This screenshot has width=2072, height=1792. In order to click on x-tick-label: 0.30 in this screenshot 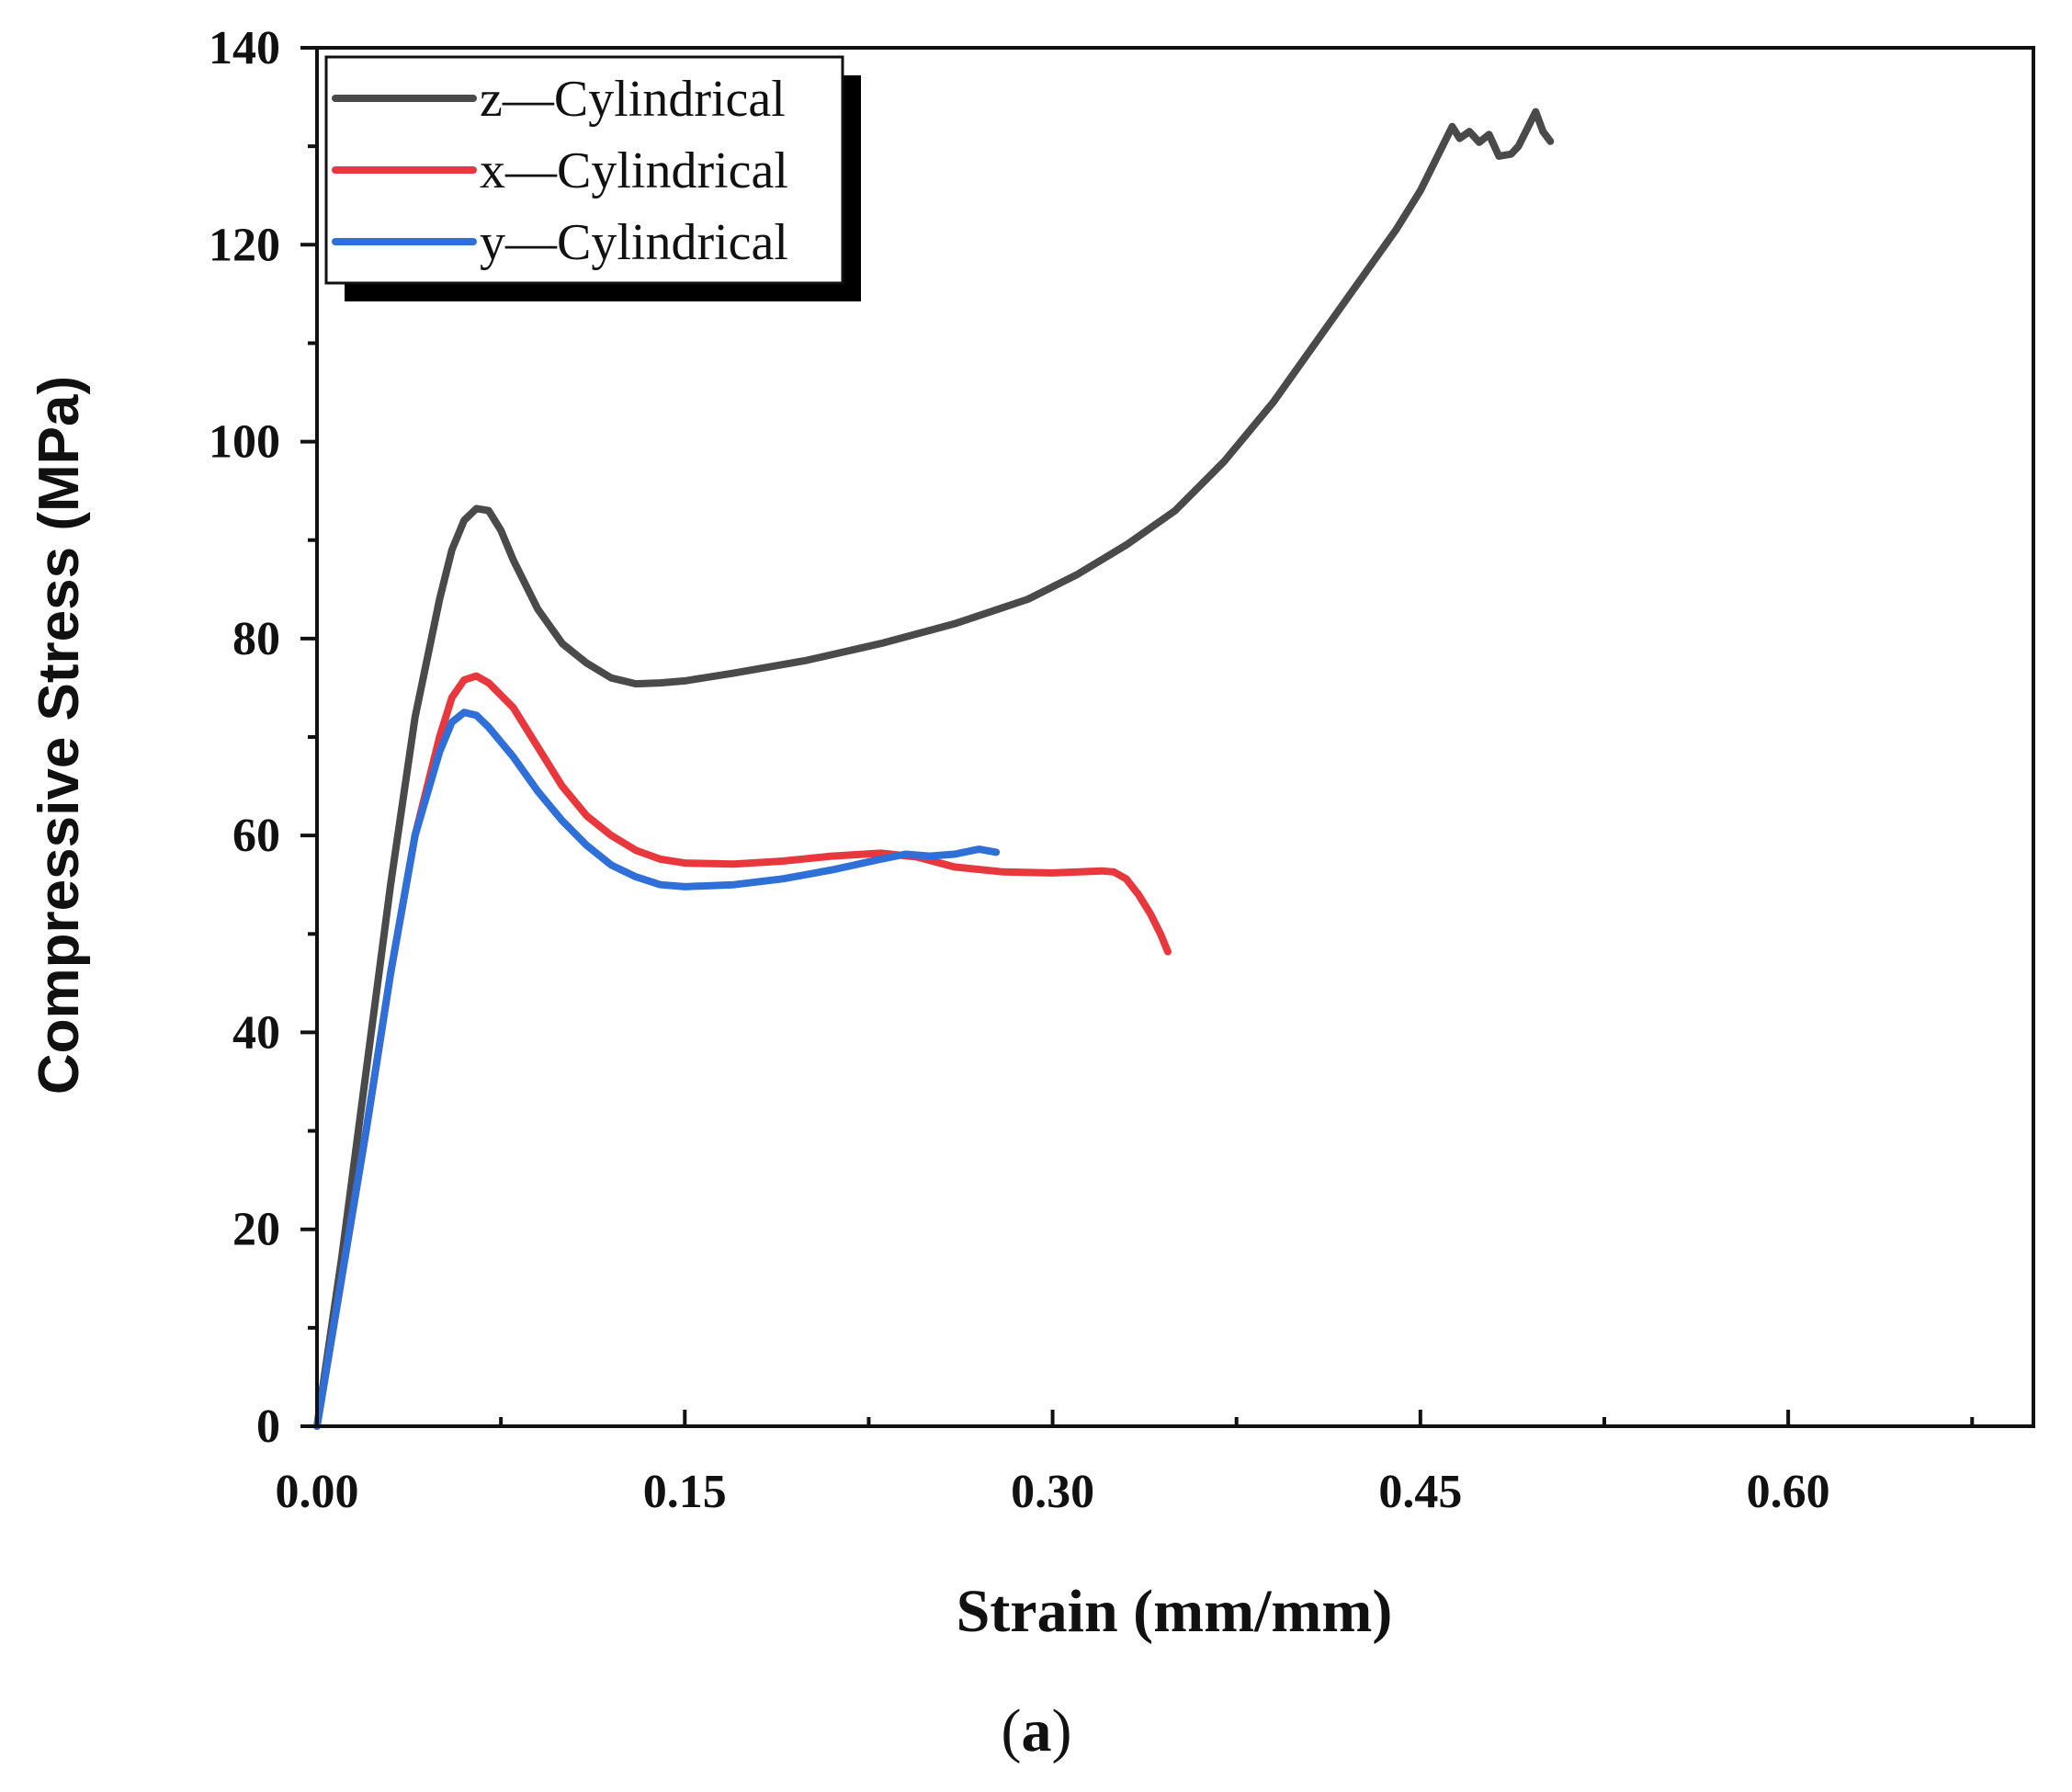, I will do `click(1052, 1492)`.